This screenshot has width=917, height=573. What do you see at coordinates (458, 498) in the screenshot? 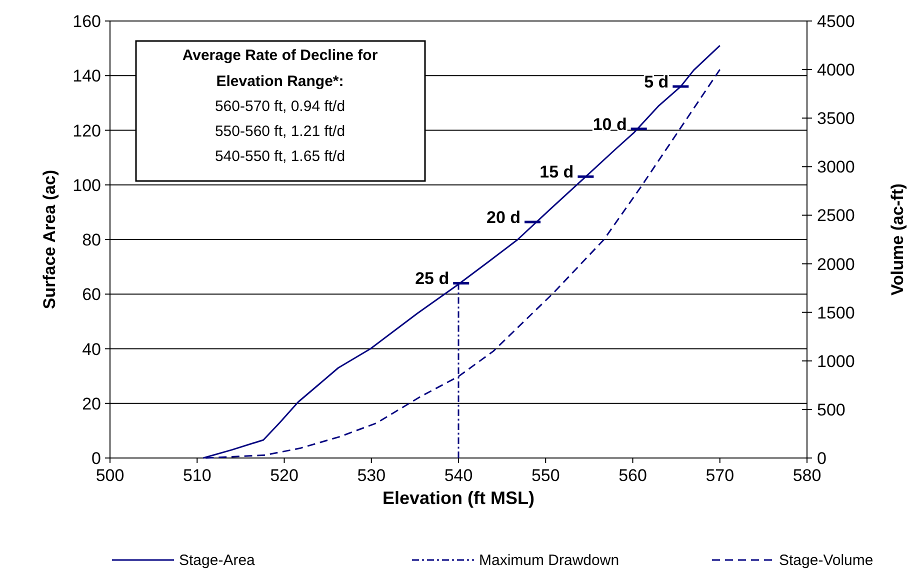
I see `x-axis-title: Elevation (ft MSL)` at bounding box center [458, 498].